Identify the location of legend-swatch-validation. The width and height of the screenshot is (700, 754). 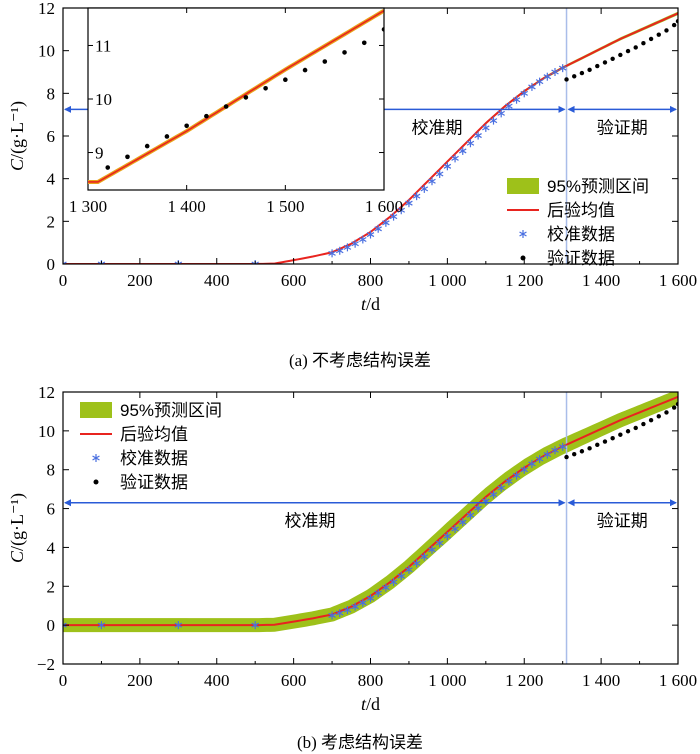
(96, 482).